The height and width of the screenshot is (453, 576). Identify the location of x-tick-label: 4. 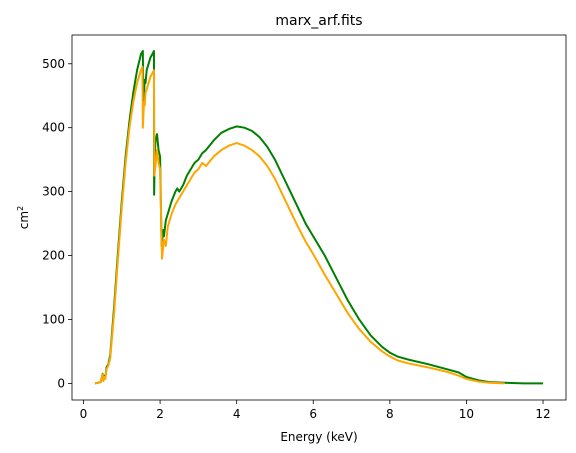
(237, 414).